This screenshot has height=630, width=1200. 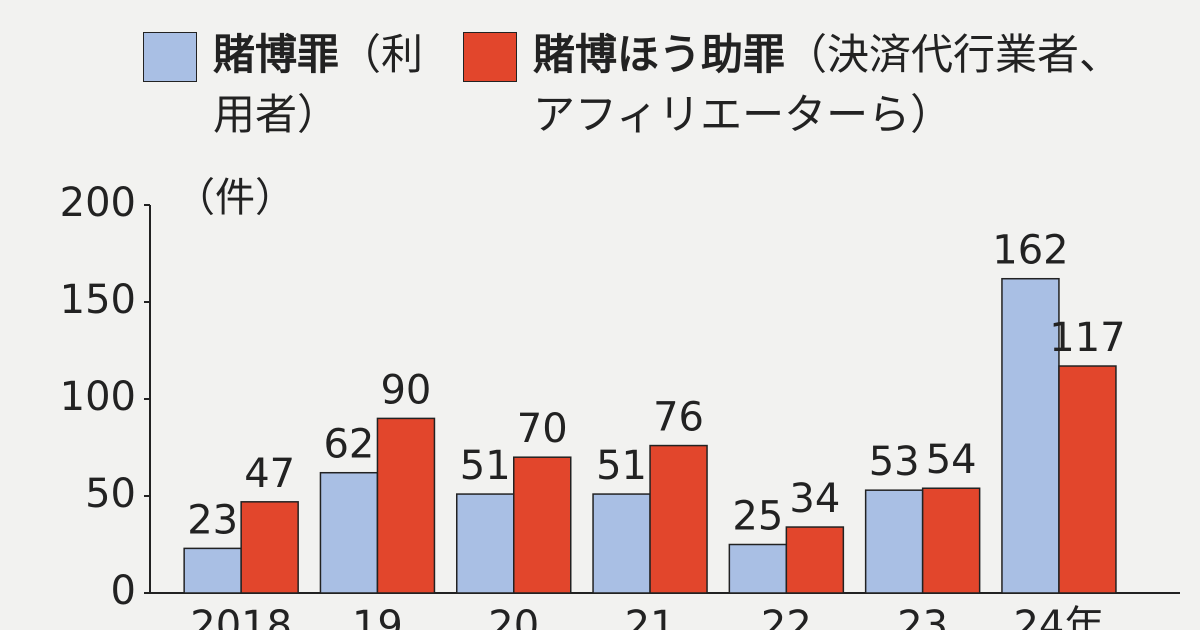 I want to click on value-label: 54, so click(x=951, y=460).